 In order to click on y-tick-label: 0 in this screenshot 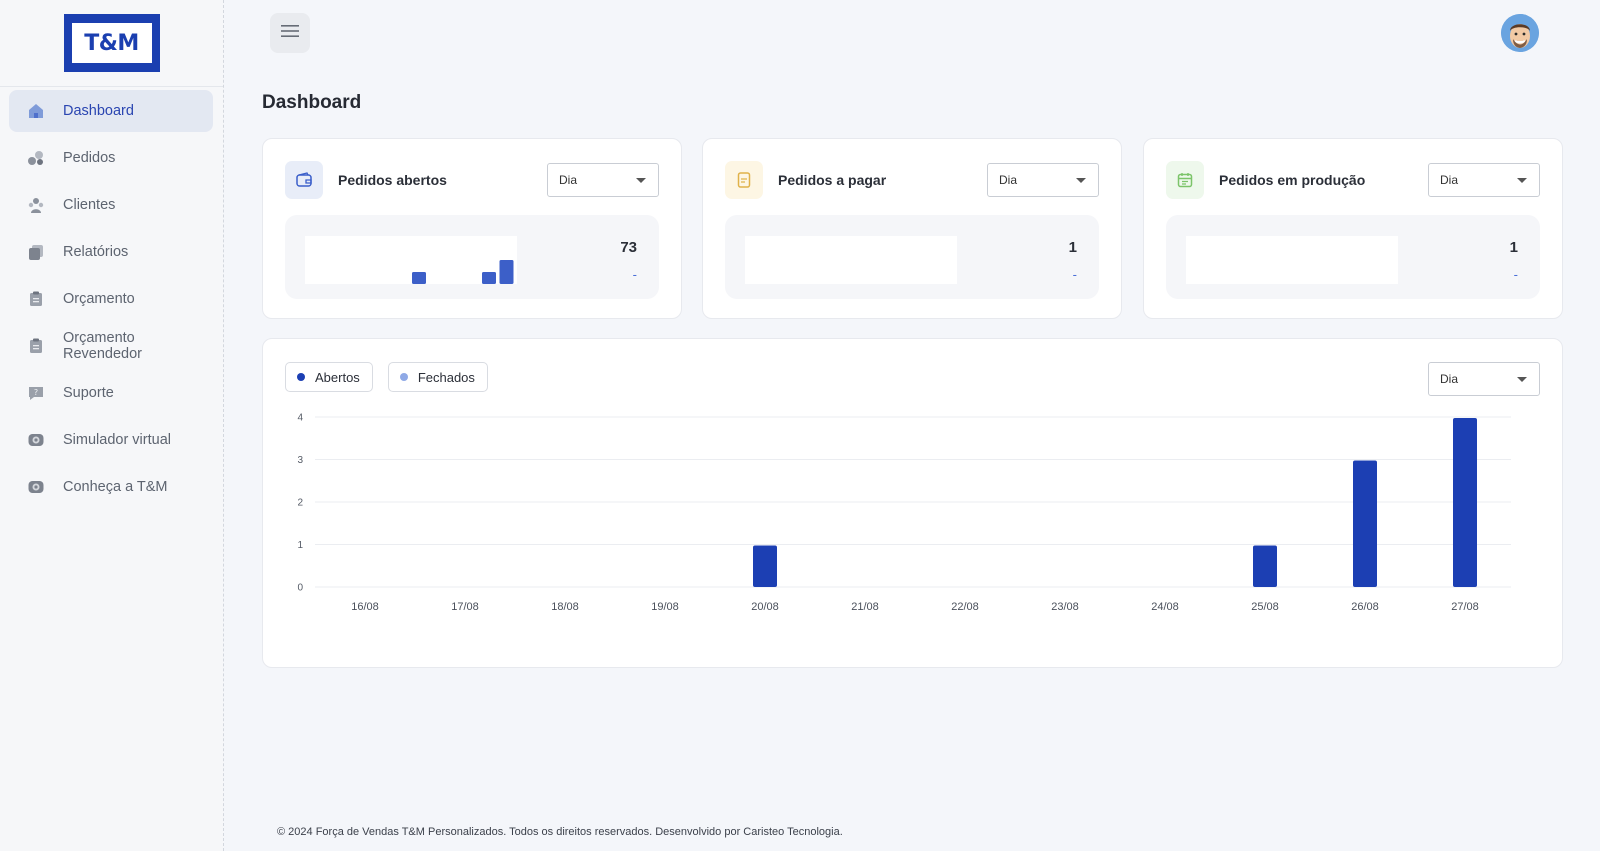, I will do `click(300, 588)`.